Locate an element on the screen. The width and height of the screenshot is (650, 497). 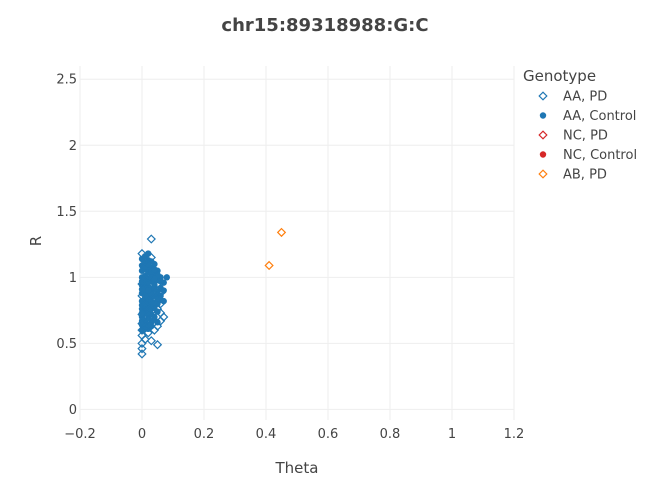
legend-items: AA, PD AA, Control NC, PD NC, Control AB, PD is located at coordinates (587, 136).